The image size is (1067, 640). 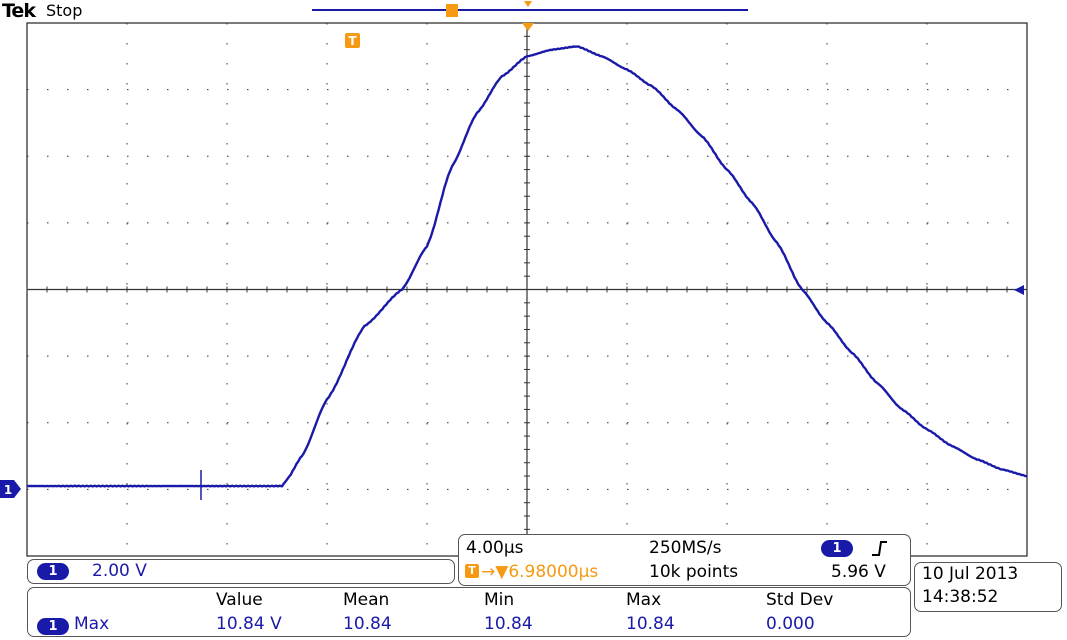 I want to click on measurement-channel-badge: 1, so click(x=53, y=626).